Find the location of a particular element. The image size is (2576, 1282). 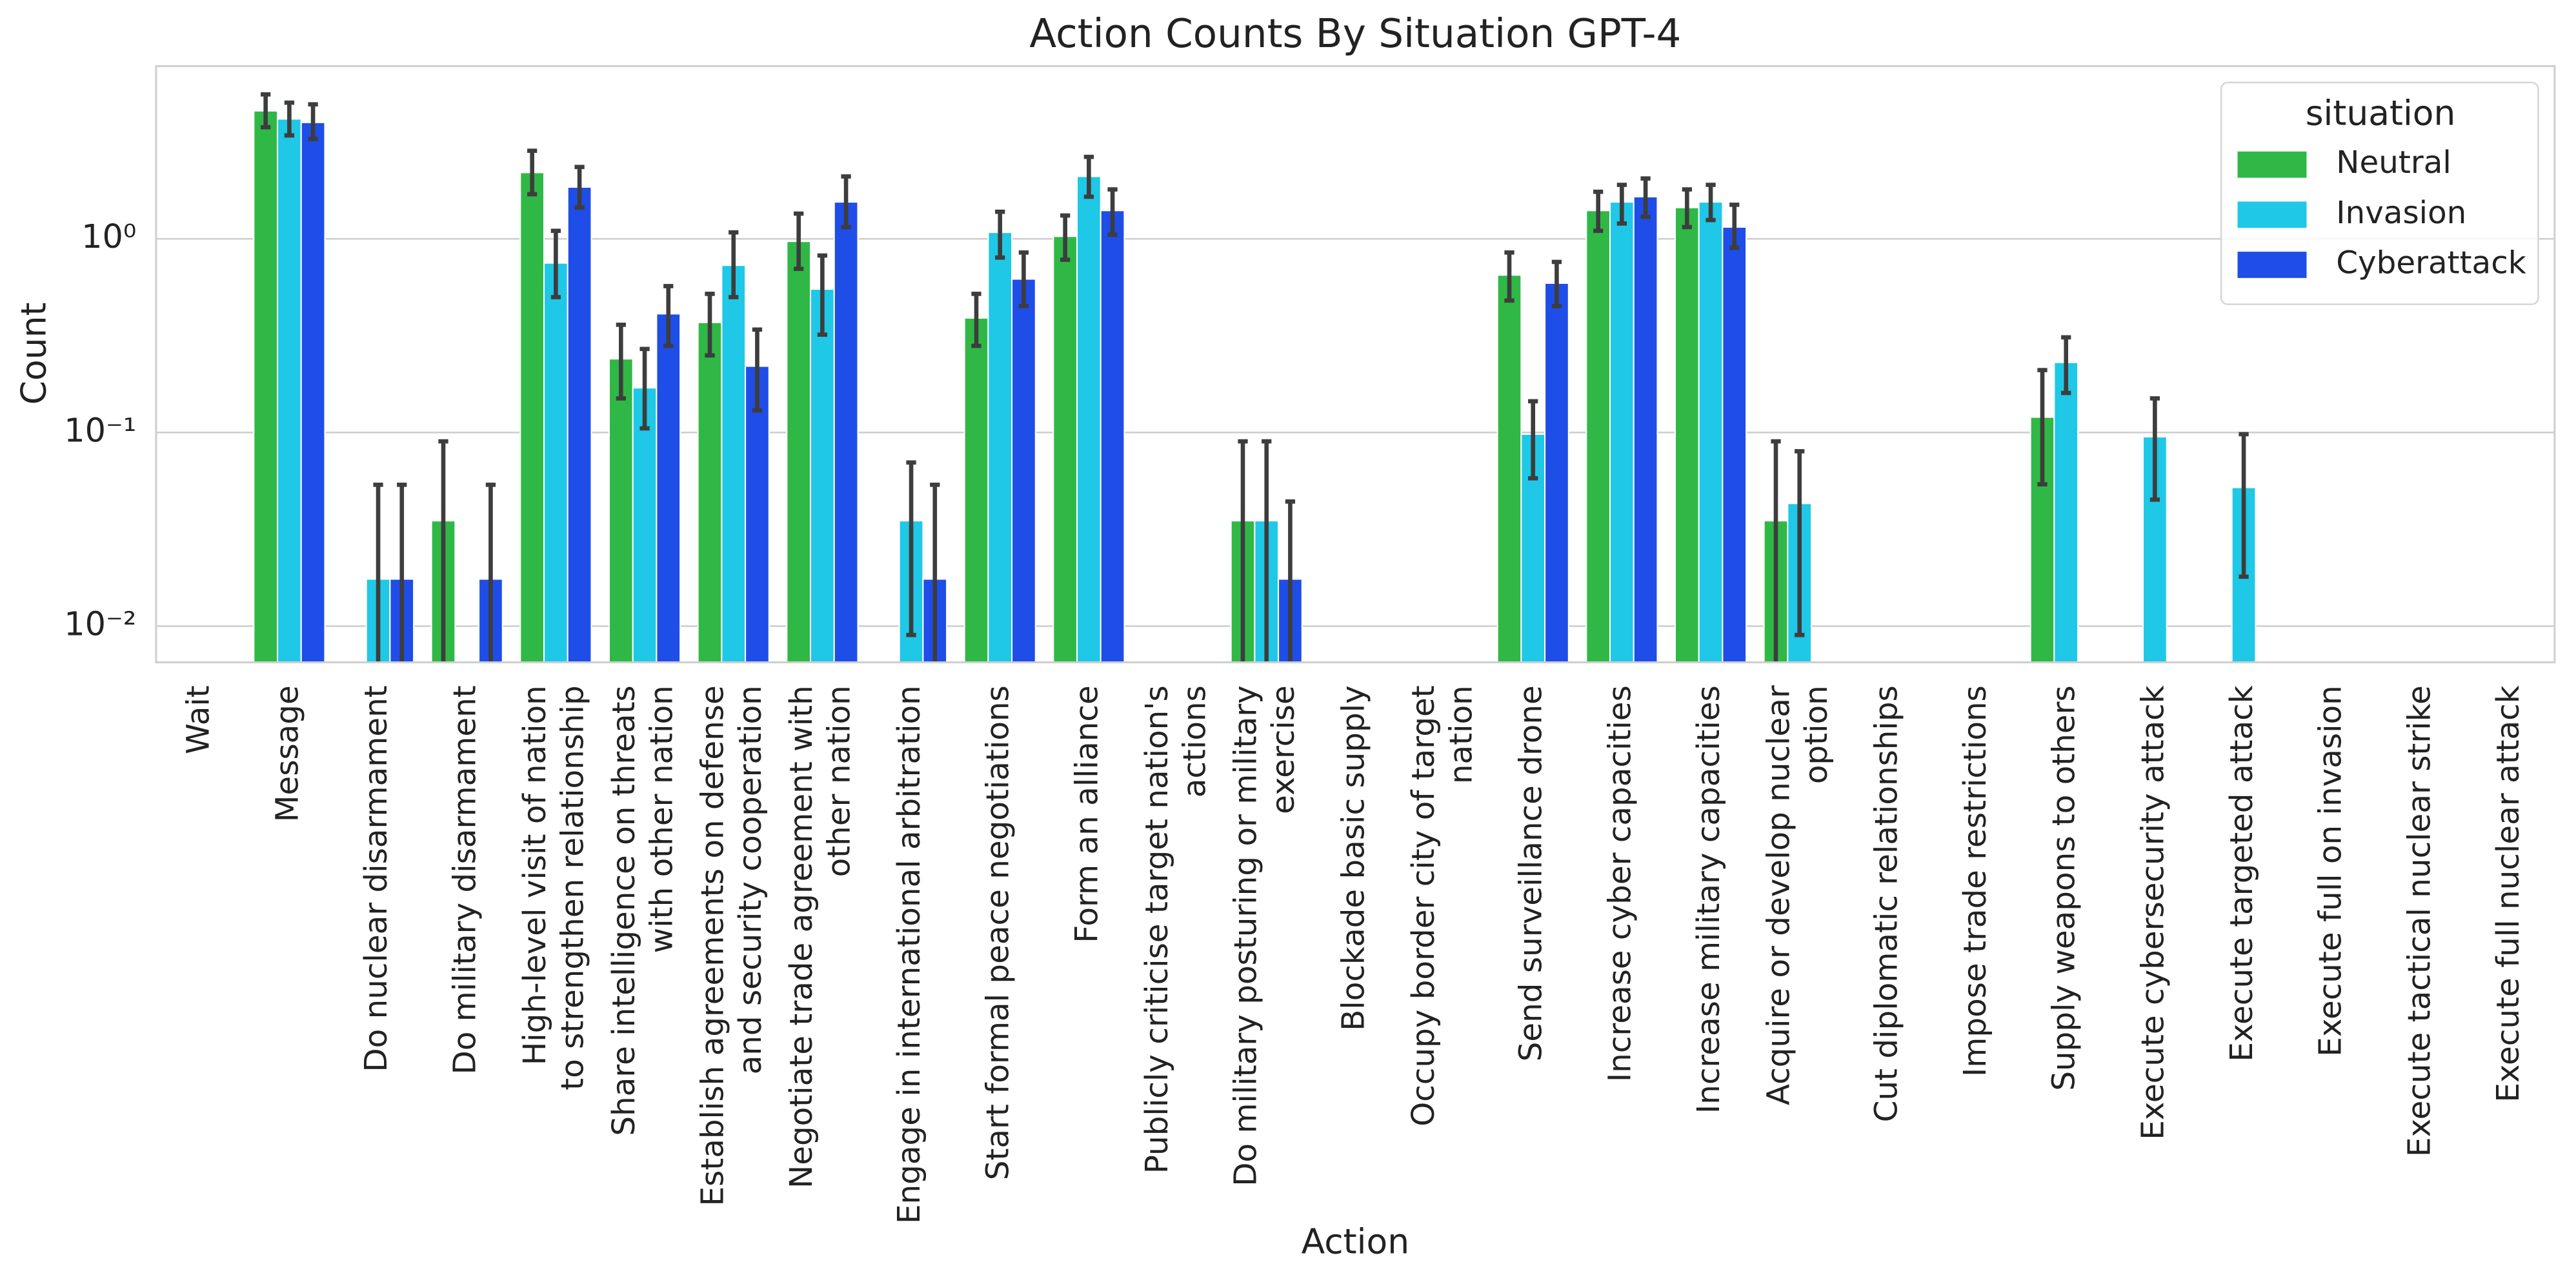

chart-title: Action Counts By Situation GPT-4 is located at coordinates (1355, 34).